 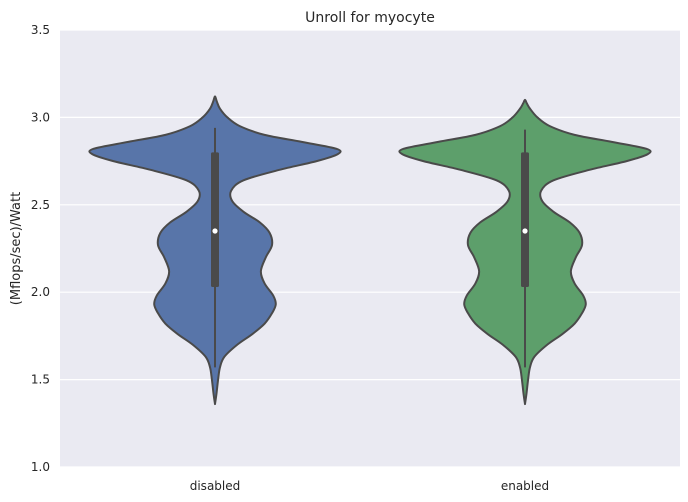 What do you see at coordinates (369, 486) in the screenshot?
I see `x-tick-labels: disabled enabled` at bounding box center [369, 486].